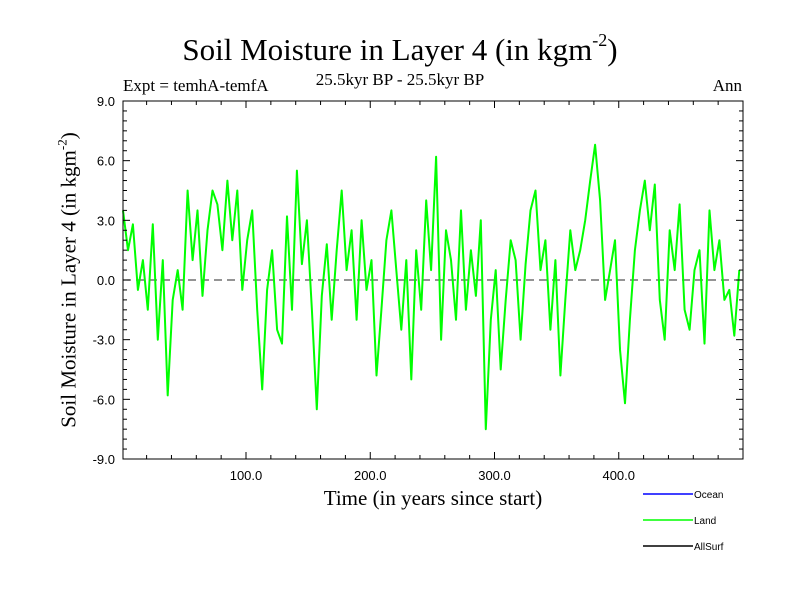 The height and width of the screenshot is (600, 800). What do you see at coordinates (106, 280) in the screenshot?
I see `y-tick-label: 0.0` at bounding box center [106, 280].